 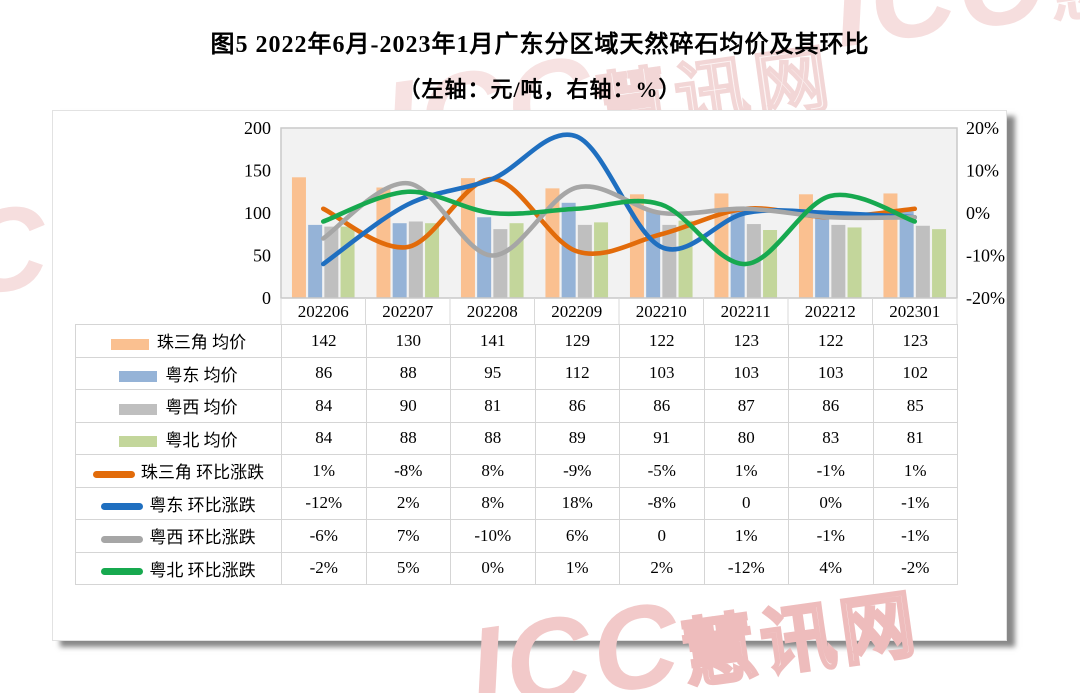 What do you see at coordinates (324, 536) in the screenshot?
I see `value-cell: -6%` at bounding box center [324, 536].